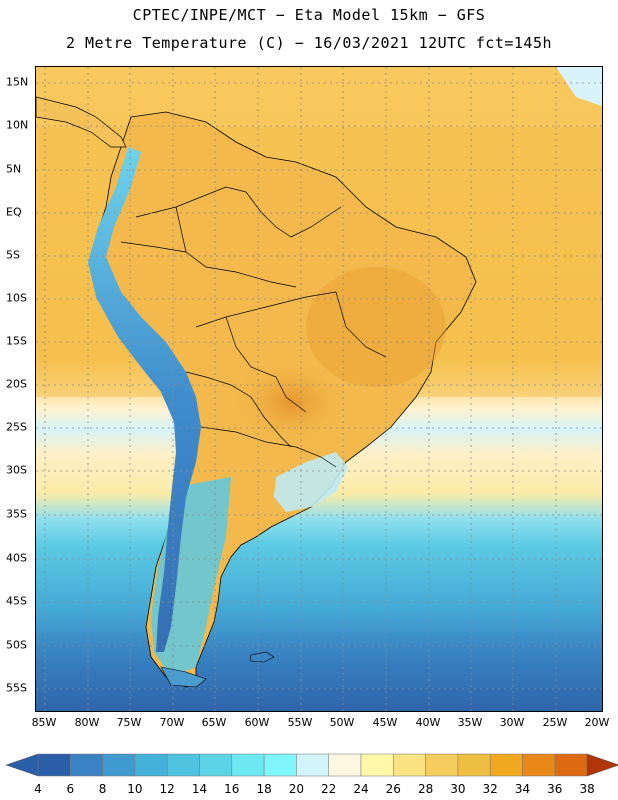  I want to click on lat-label-5s: 5S, so click(13, 255).